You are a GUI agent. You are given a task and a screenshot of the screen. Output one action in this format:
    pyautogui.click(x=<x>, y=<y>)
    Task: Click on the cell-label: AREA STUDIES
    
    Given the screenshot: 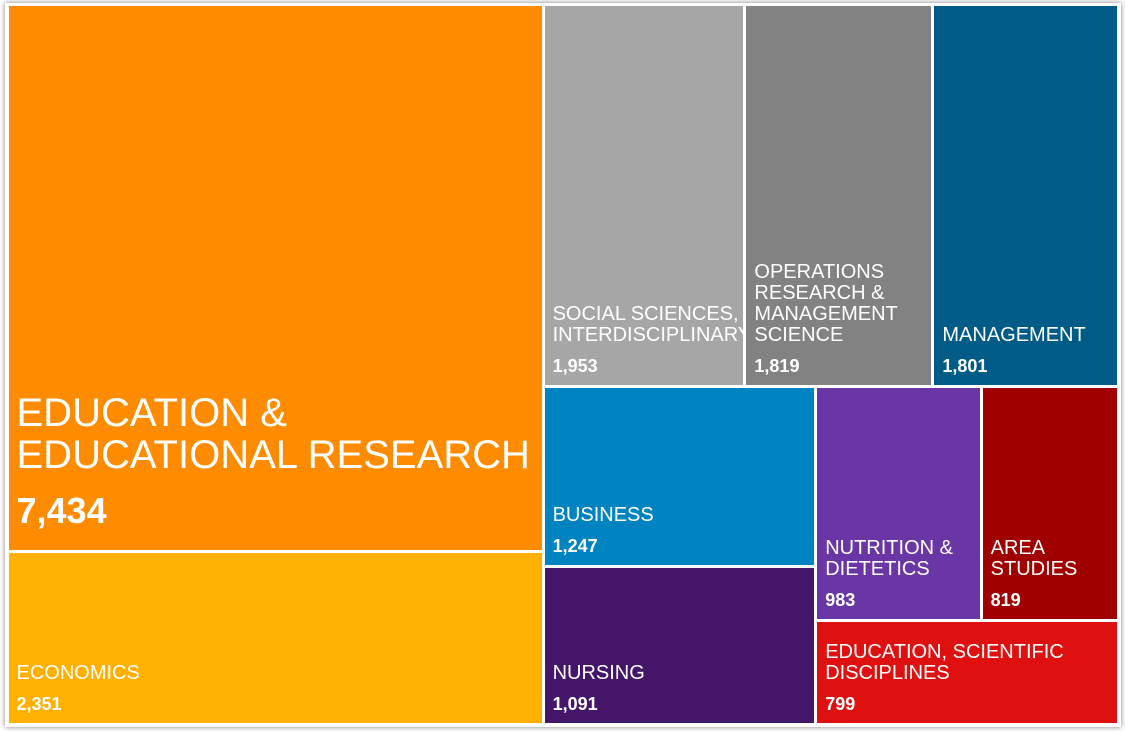 What is the action you would take?
    pyautogui.click(x=1034, y=559)
    